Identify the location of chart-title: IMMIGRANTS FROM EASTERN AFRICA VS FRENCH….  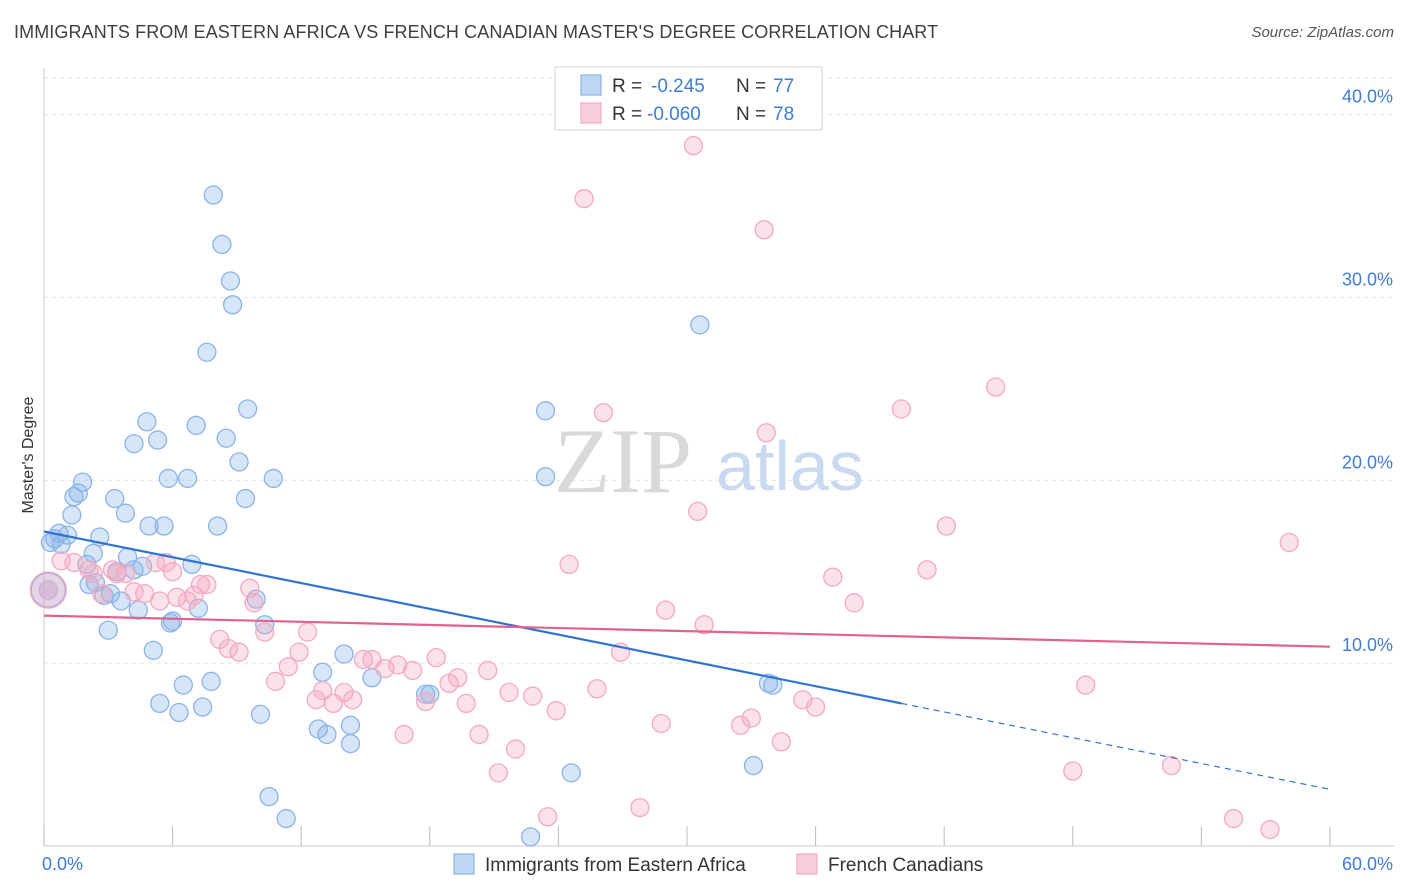
(476, 32).